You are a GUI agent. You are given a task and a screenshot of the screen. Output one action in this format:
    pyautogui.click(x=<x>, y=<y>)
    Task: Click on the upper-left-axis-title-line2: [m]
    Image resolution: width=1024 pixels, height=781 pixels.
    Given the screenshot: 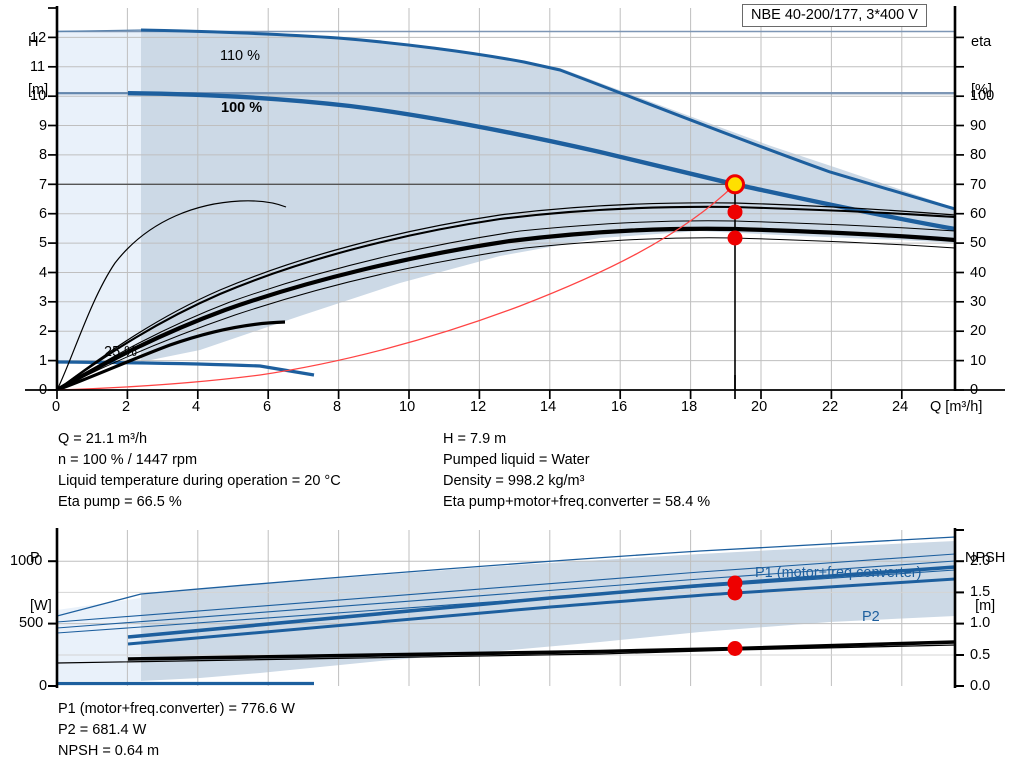 What is the action you would take?
    pyautogui.click(x=38, y=90)
    